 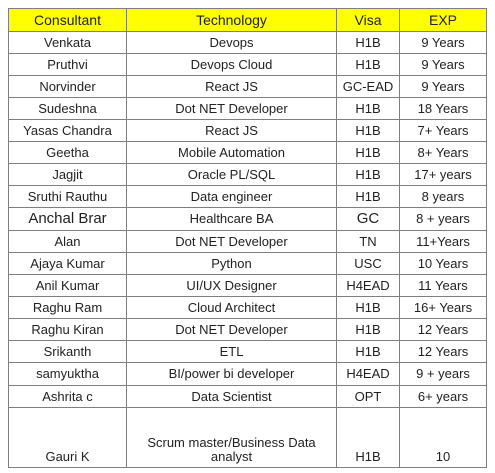 I want to click on consultant-cell: Pruthvi, so click(x=67, y=64).